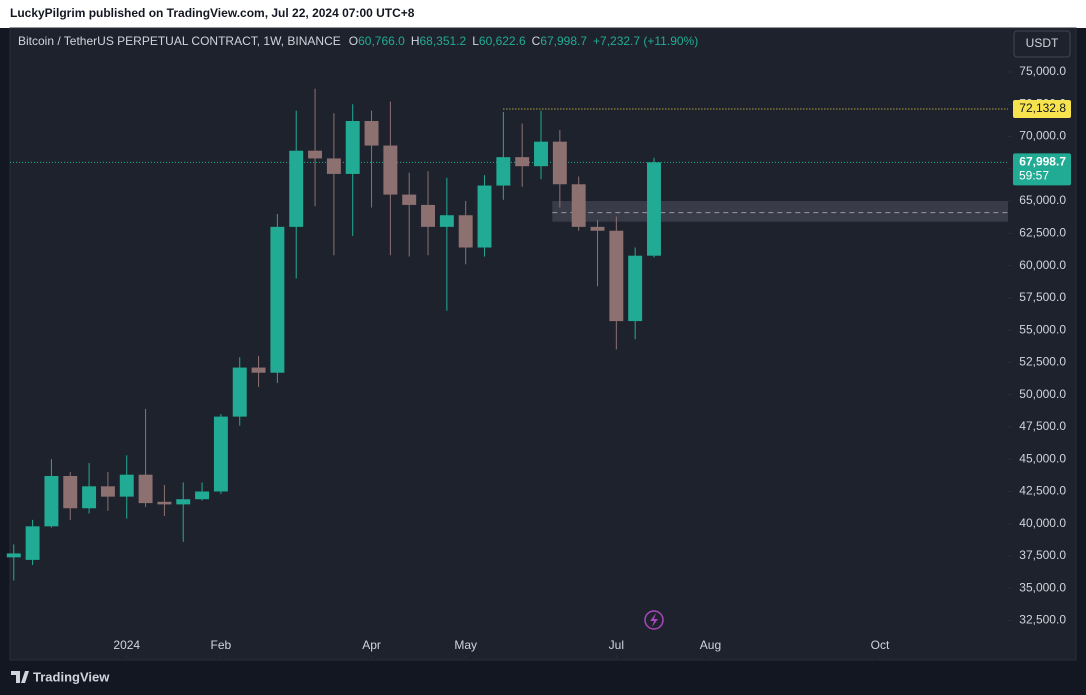  I want to click on last-price-box, so click(1042, 169).